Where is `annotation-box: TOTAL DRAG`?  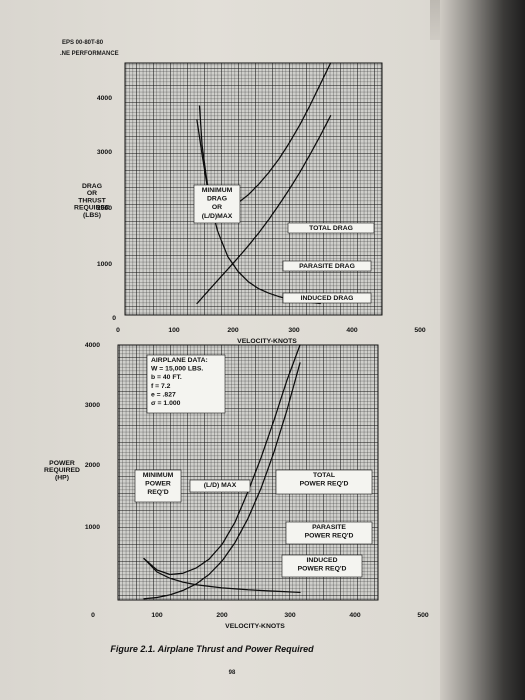 annotation-box: TOTAL DRAG is located at coordinates (331, 228).